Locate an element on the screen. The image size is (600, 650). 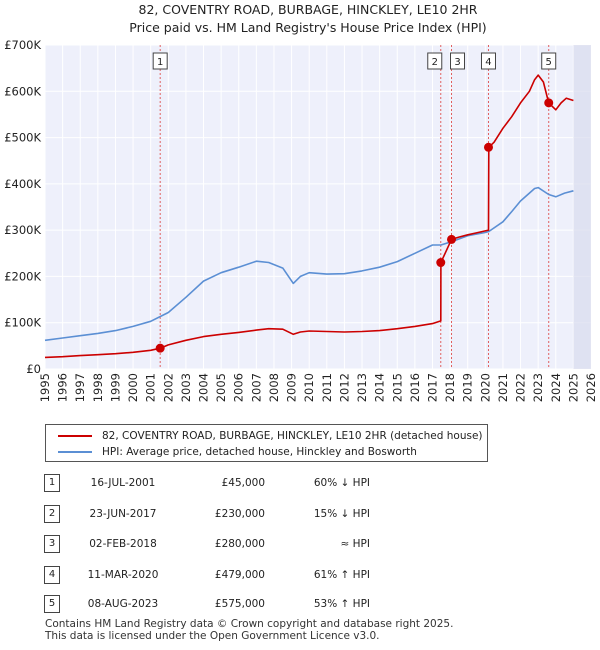
x-tick-label: 2006 is located at coordinates (239, 387).